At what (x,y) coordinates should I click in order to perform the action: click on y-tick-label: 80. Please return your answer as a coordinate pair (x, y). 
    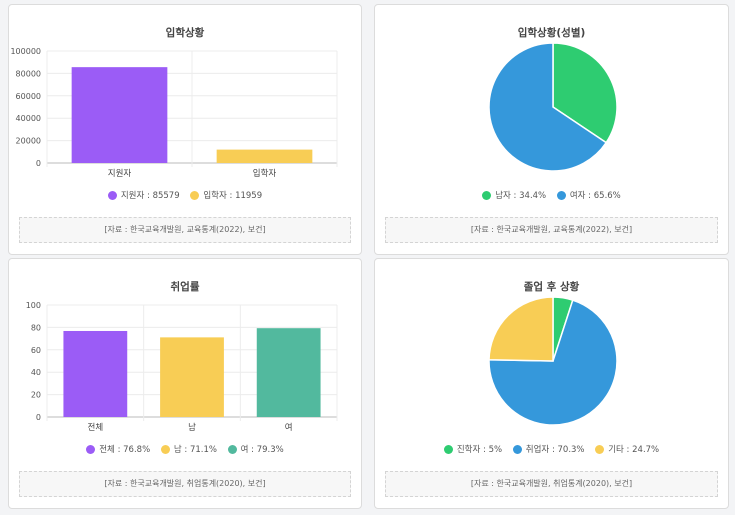
    Looking at the image, I should click on (36, 327).